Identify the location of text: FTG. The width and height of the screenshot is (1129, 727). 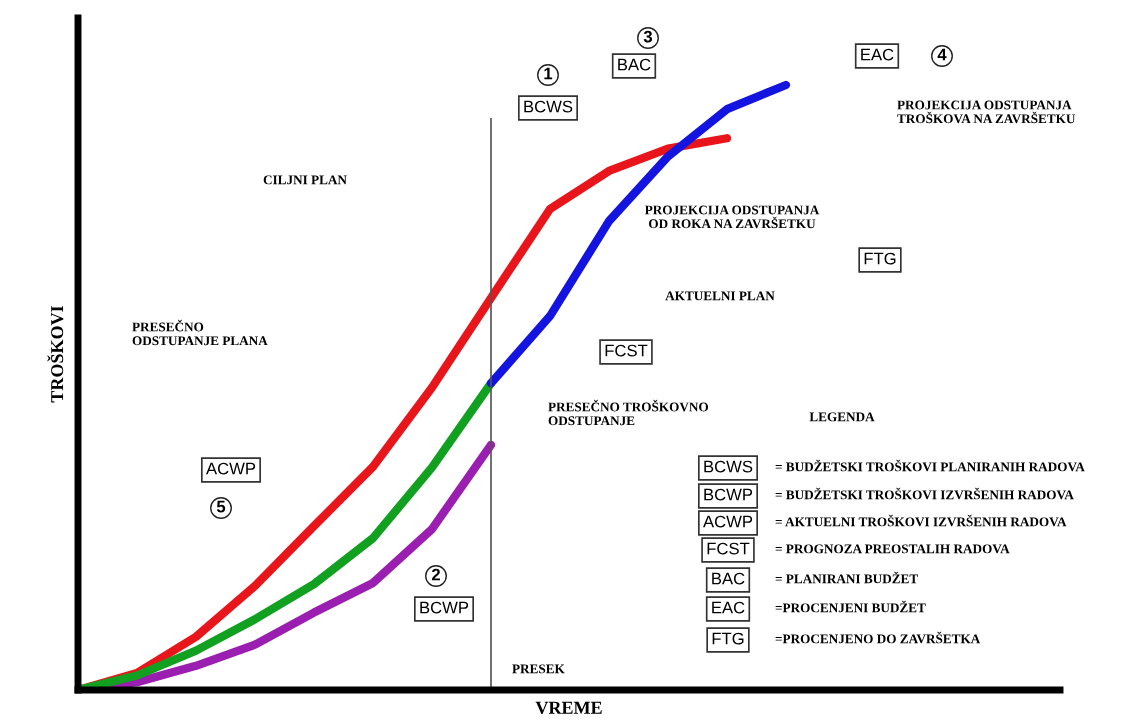
(880, 258).